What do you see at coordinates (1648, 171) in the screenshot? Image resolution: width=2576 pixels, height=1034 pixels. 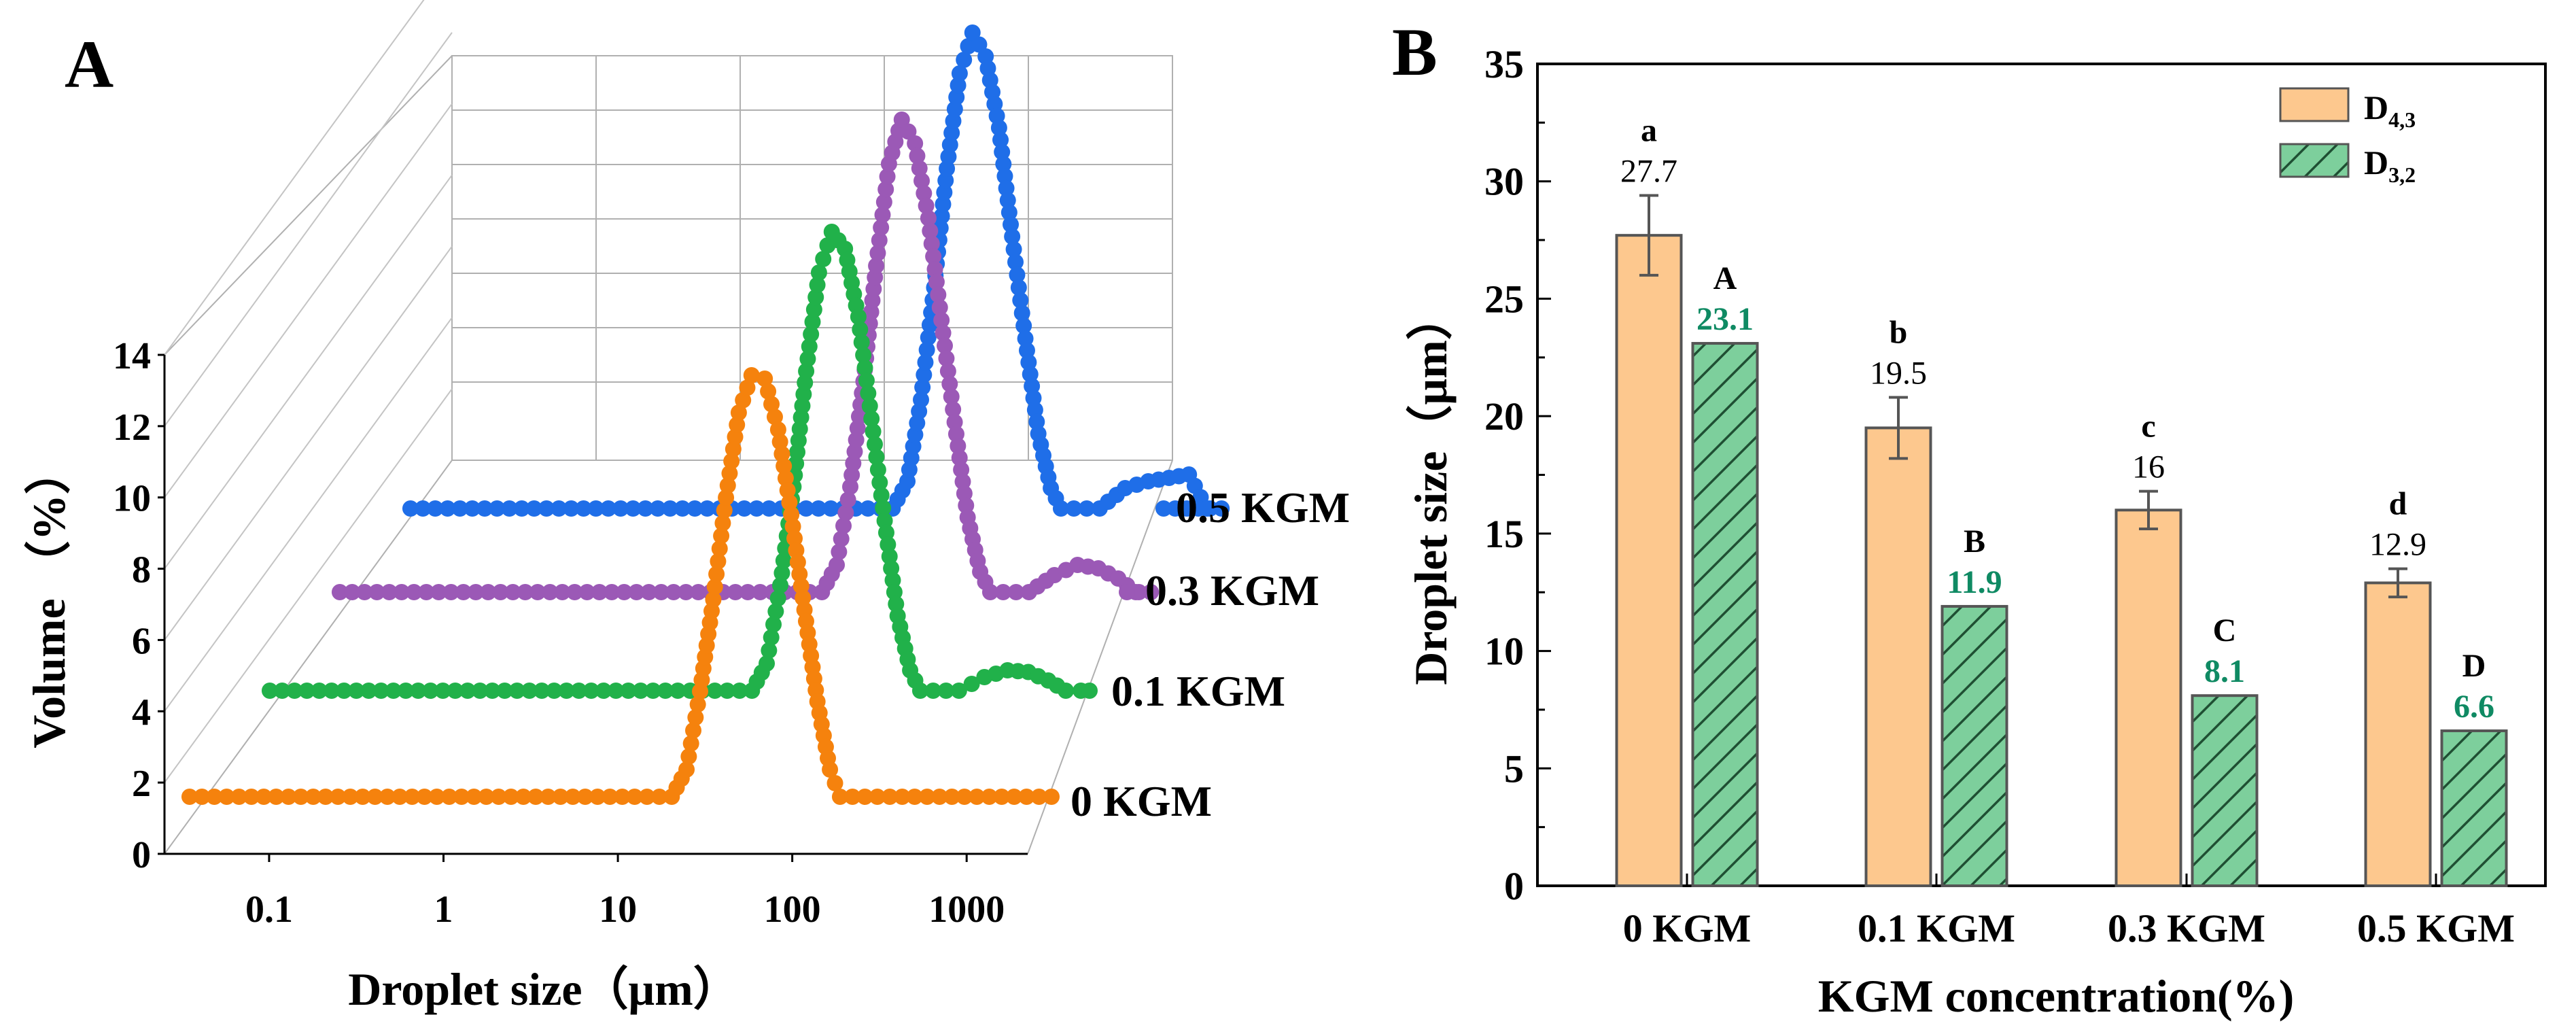 I see `value-label: 27.7` at bounding box center [1648, 171].